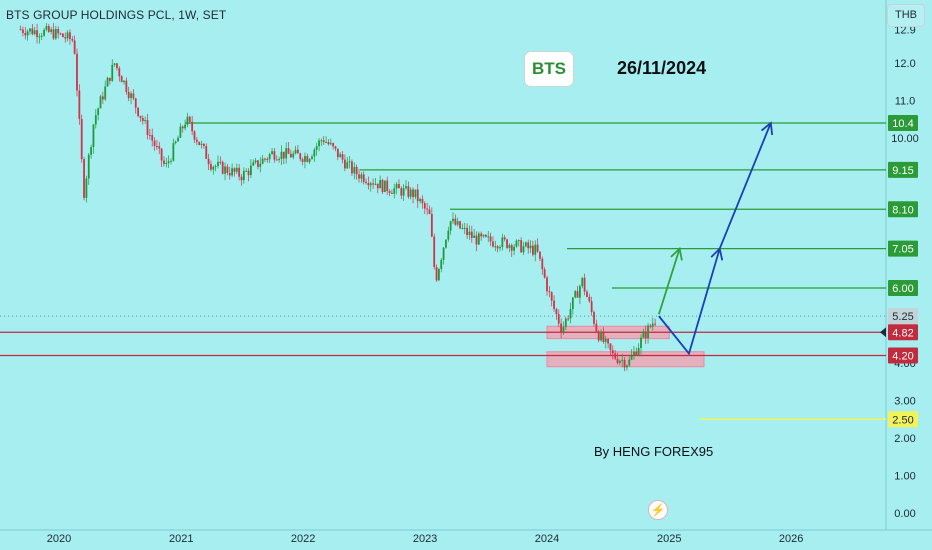  What do you see at coordinates (658, 510) in the screenshot?
I see `tradingview-bolt-icon: ⚡` at bounding box center [658, 510].